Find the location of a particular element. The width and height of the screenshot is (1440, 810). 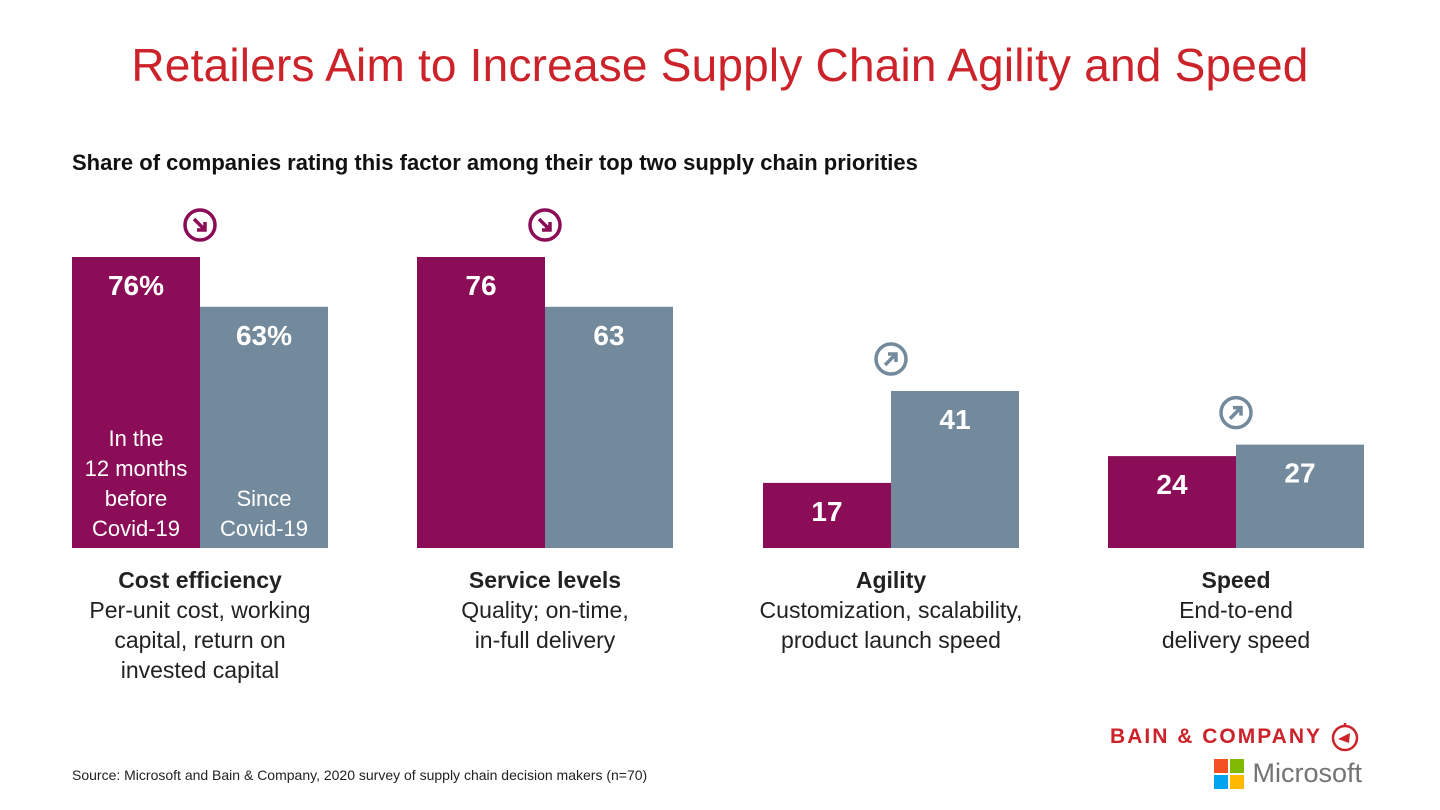

bain-logo: BAIN & COMPANY is located at coordinates (1235, 737).